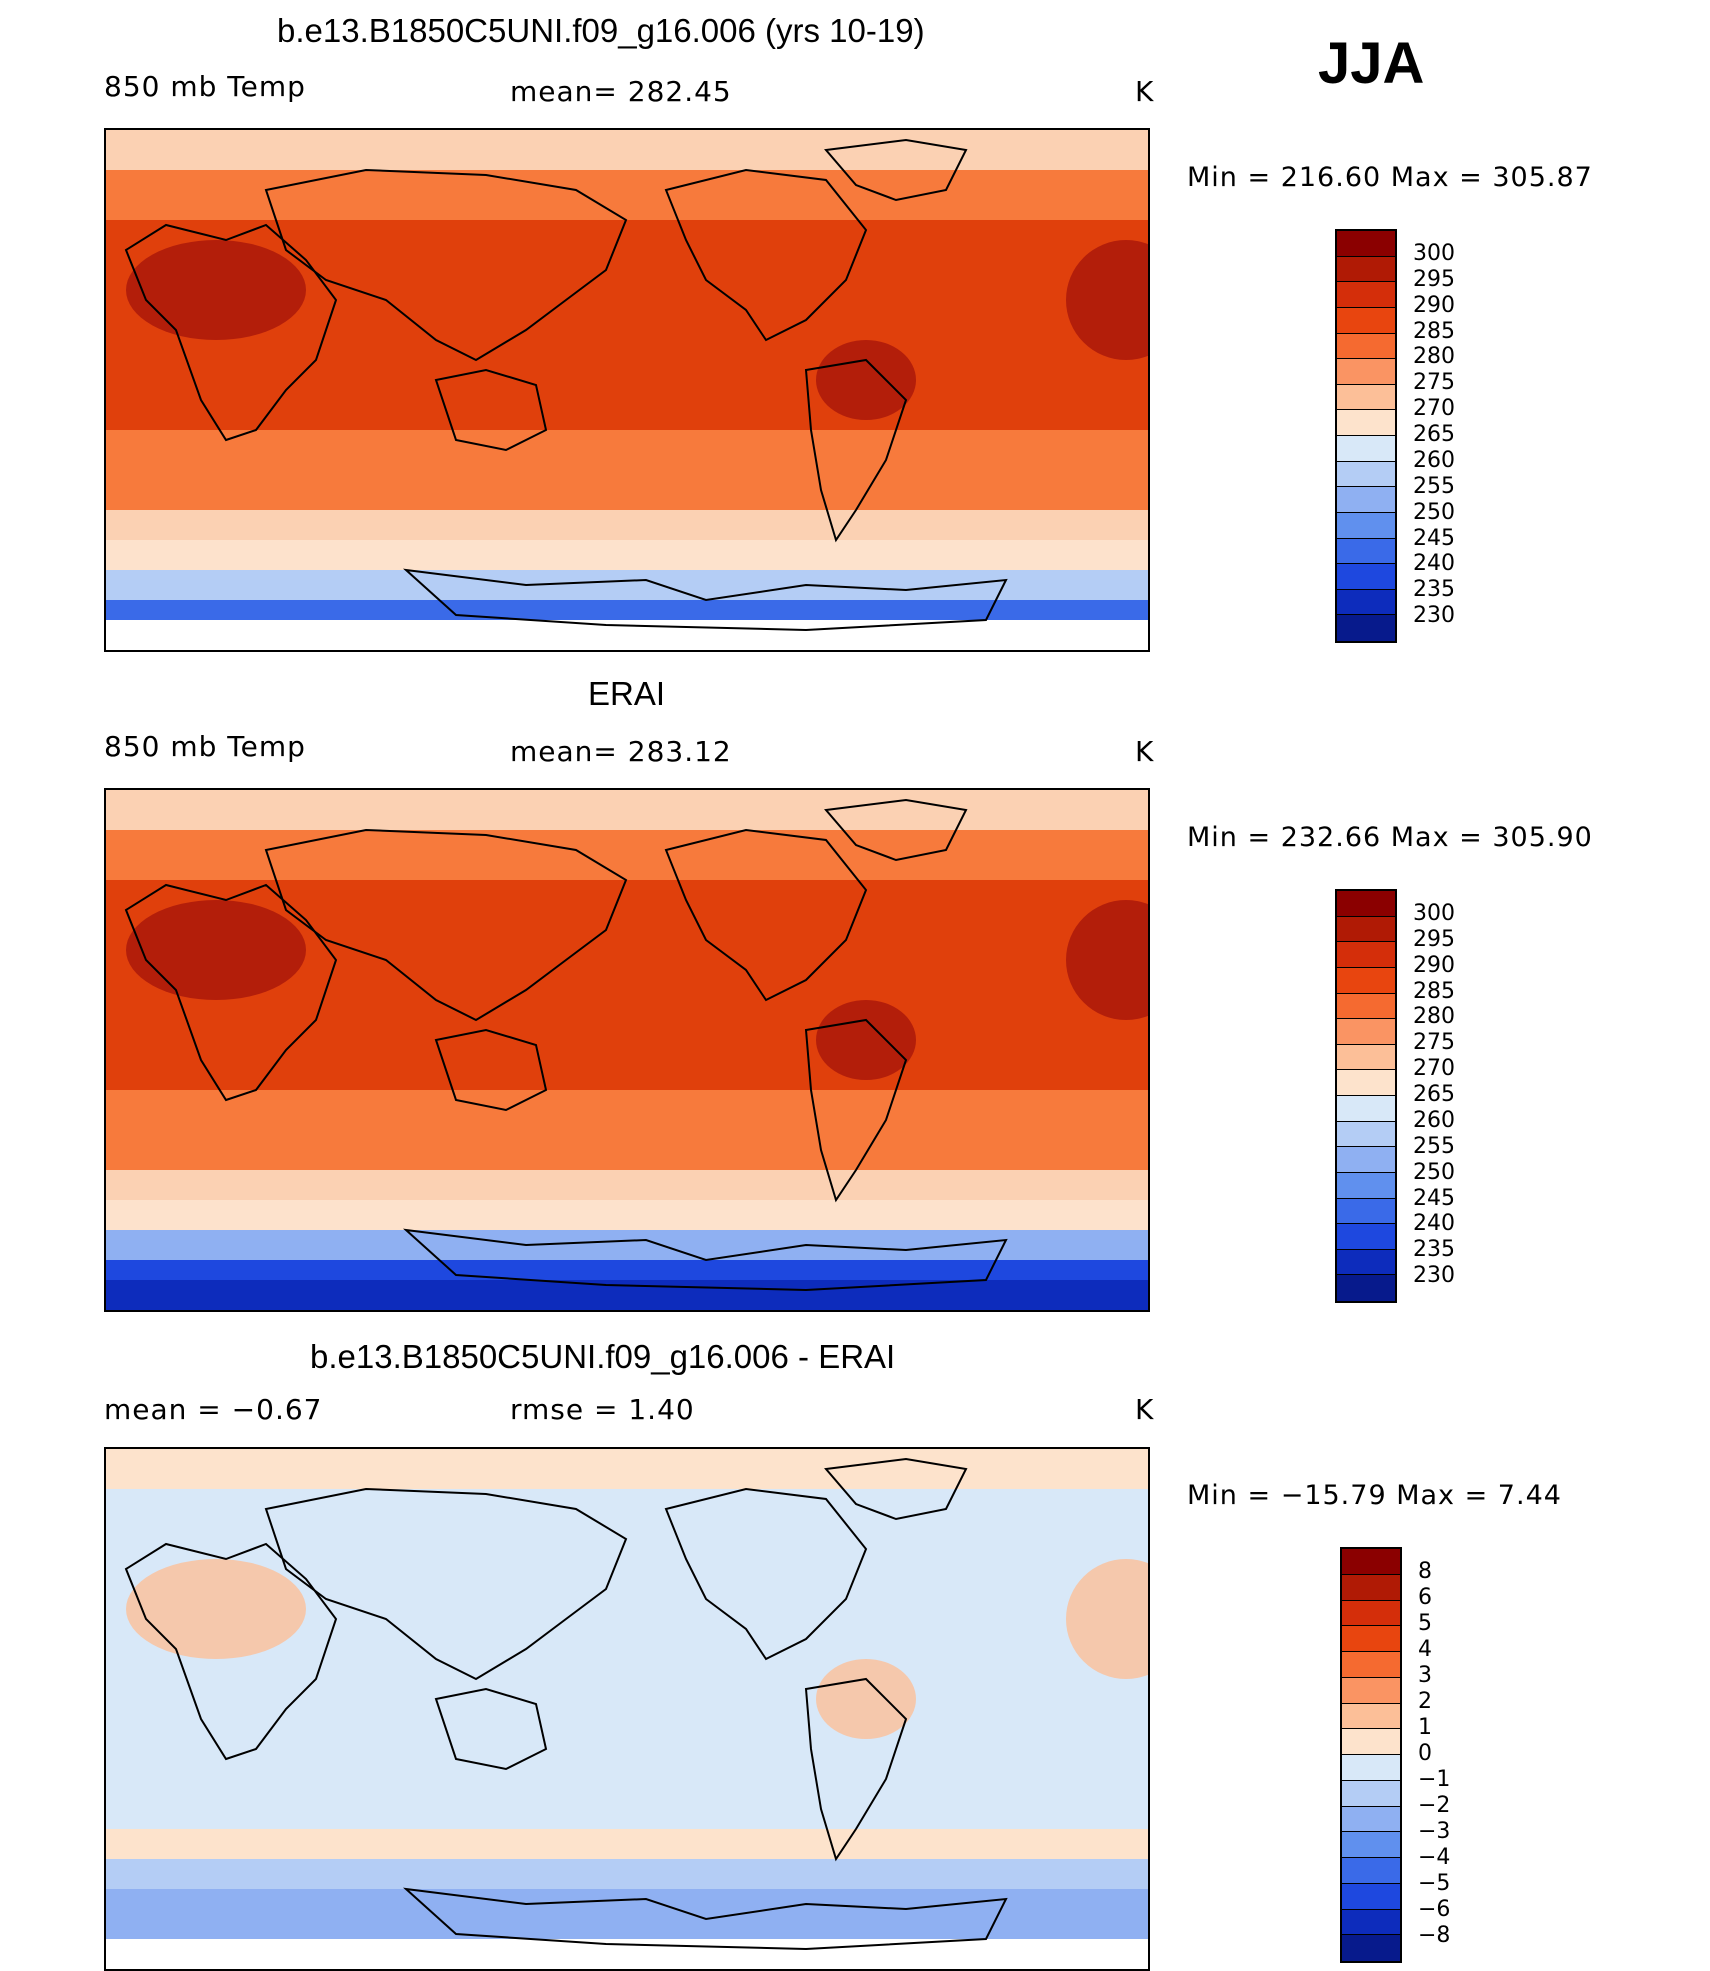  I want to click on colorbar-tick-label: −3, so click(1434, 1831).